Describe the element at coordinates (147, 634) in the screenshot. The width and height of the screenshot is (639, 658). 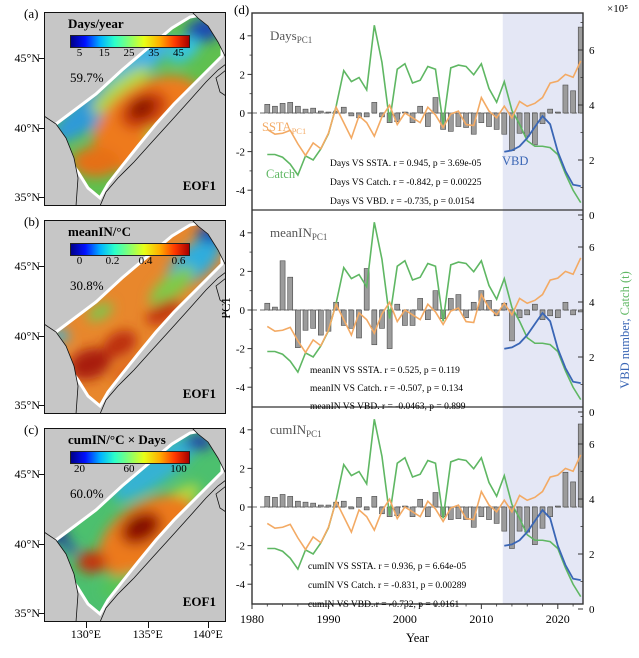
I see `lon-label-135e: 135°E` at that location.